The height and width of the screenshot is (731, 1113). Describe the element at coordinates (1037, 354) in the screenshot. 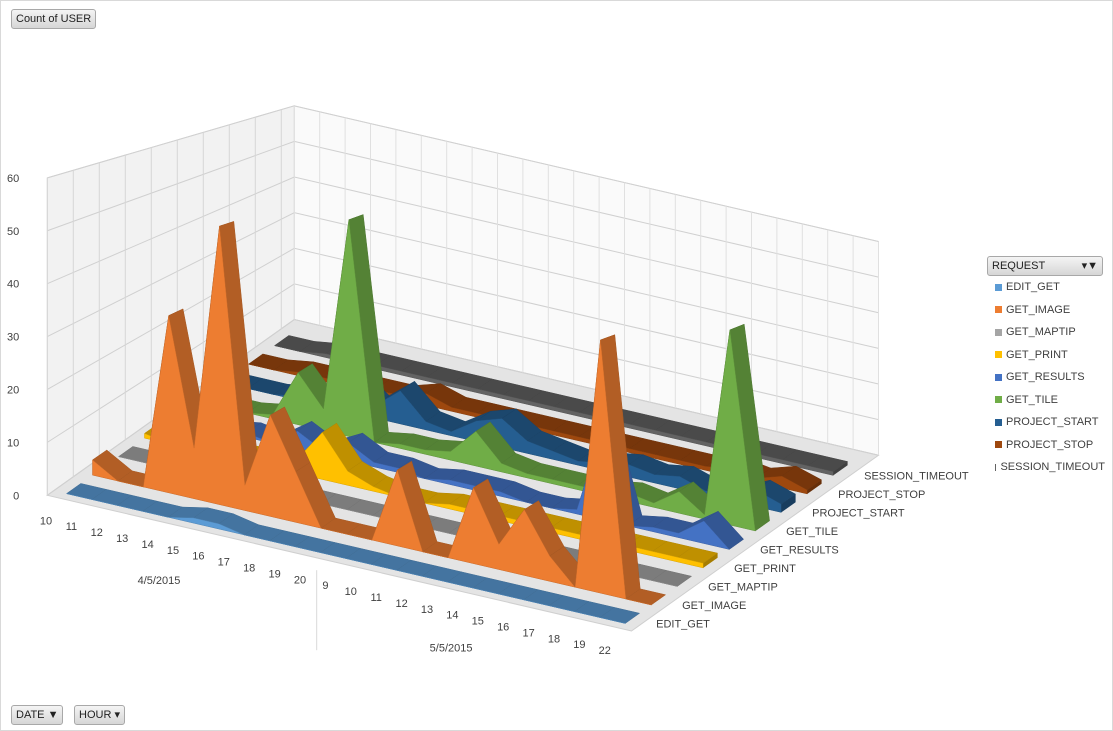

I see `legend-label: GET_PRINT` at that location.